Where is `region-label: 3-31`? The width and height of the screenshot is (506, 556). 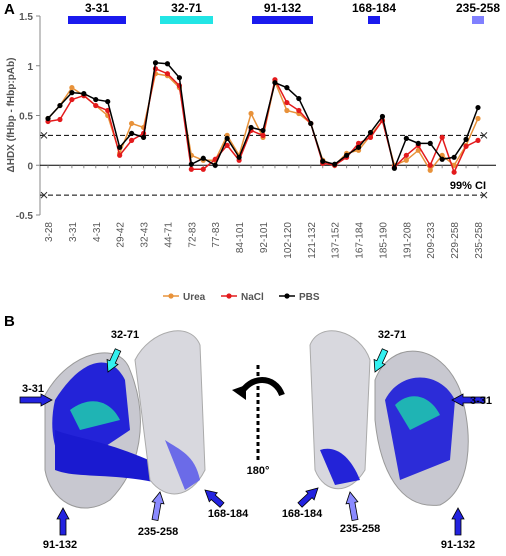 region-label: 3-31 is located at coordinates (481, 401).